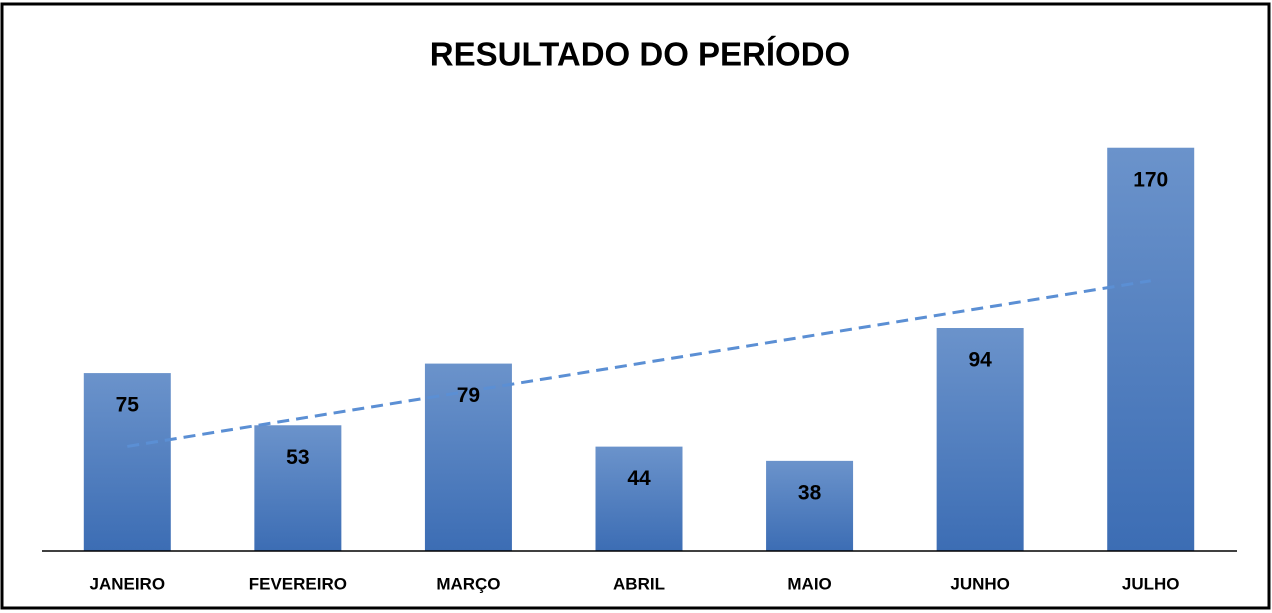 This screenshot has height=613, width=1272. I want to click on x-tick-label: MAIO, so click(809, 583).